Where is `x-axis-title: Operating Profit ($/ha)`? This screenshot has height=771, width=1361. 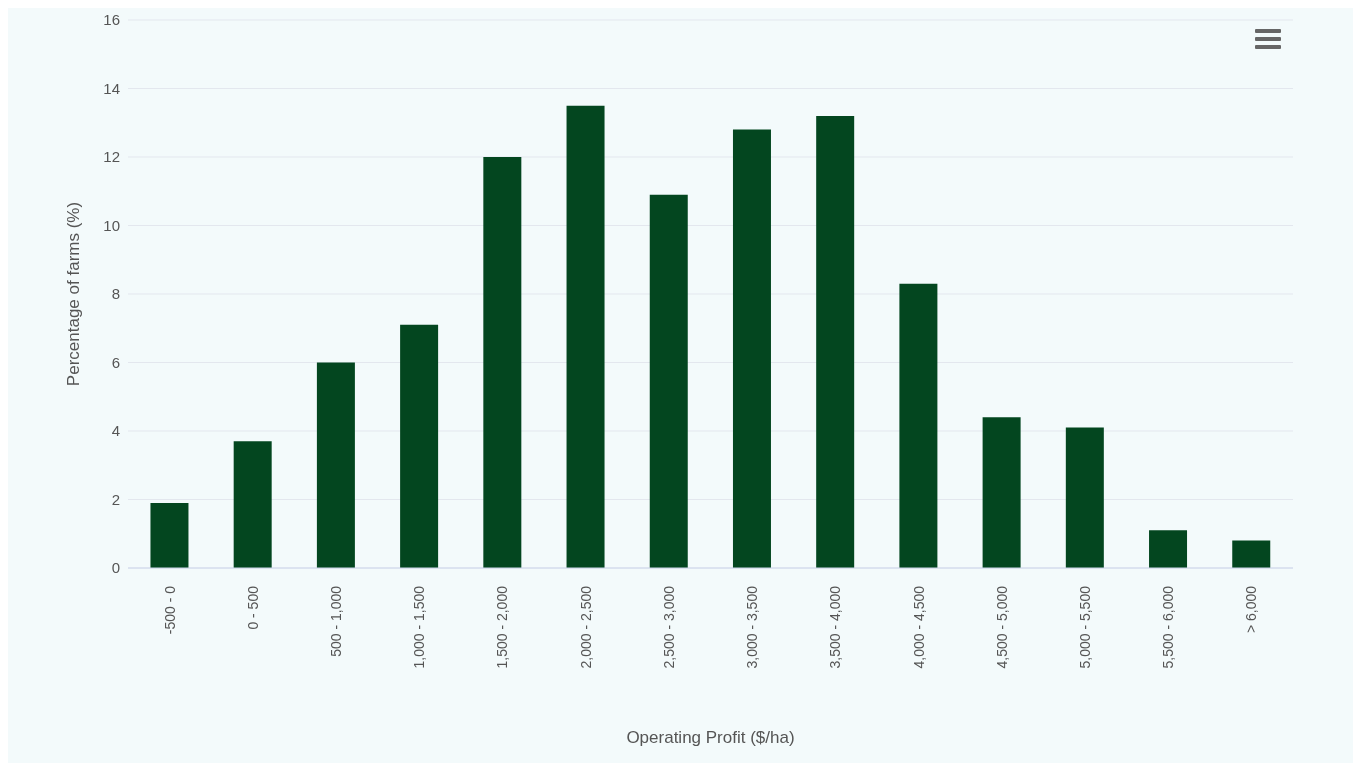 x-axis-title: Operating Profit ($/ha) is located at coordinates (710, 737).